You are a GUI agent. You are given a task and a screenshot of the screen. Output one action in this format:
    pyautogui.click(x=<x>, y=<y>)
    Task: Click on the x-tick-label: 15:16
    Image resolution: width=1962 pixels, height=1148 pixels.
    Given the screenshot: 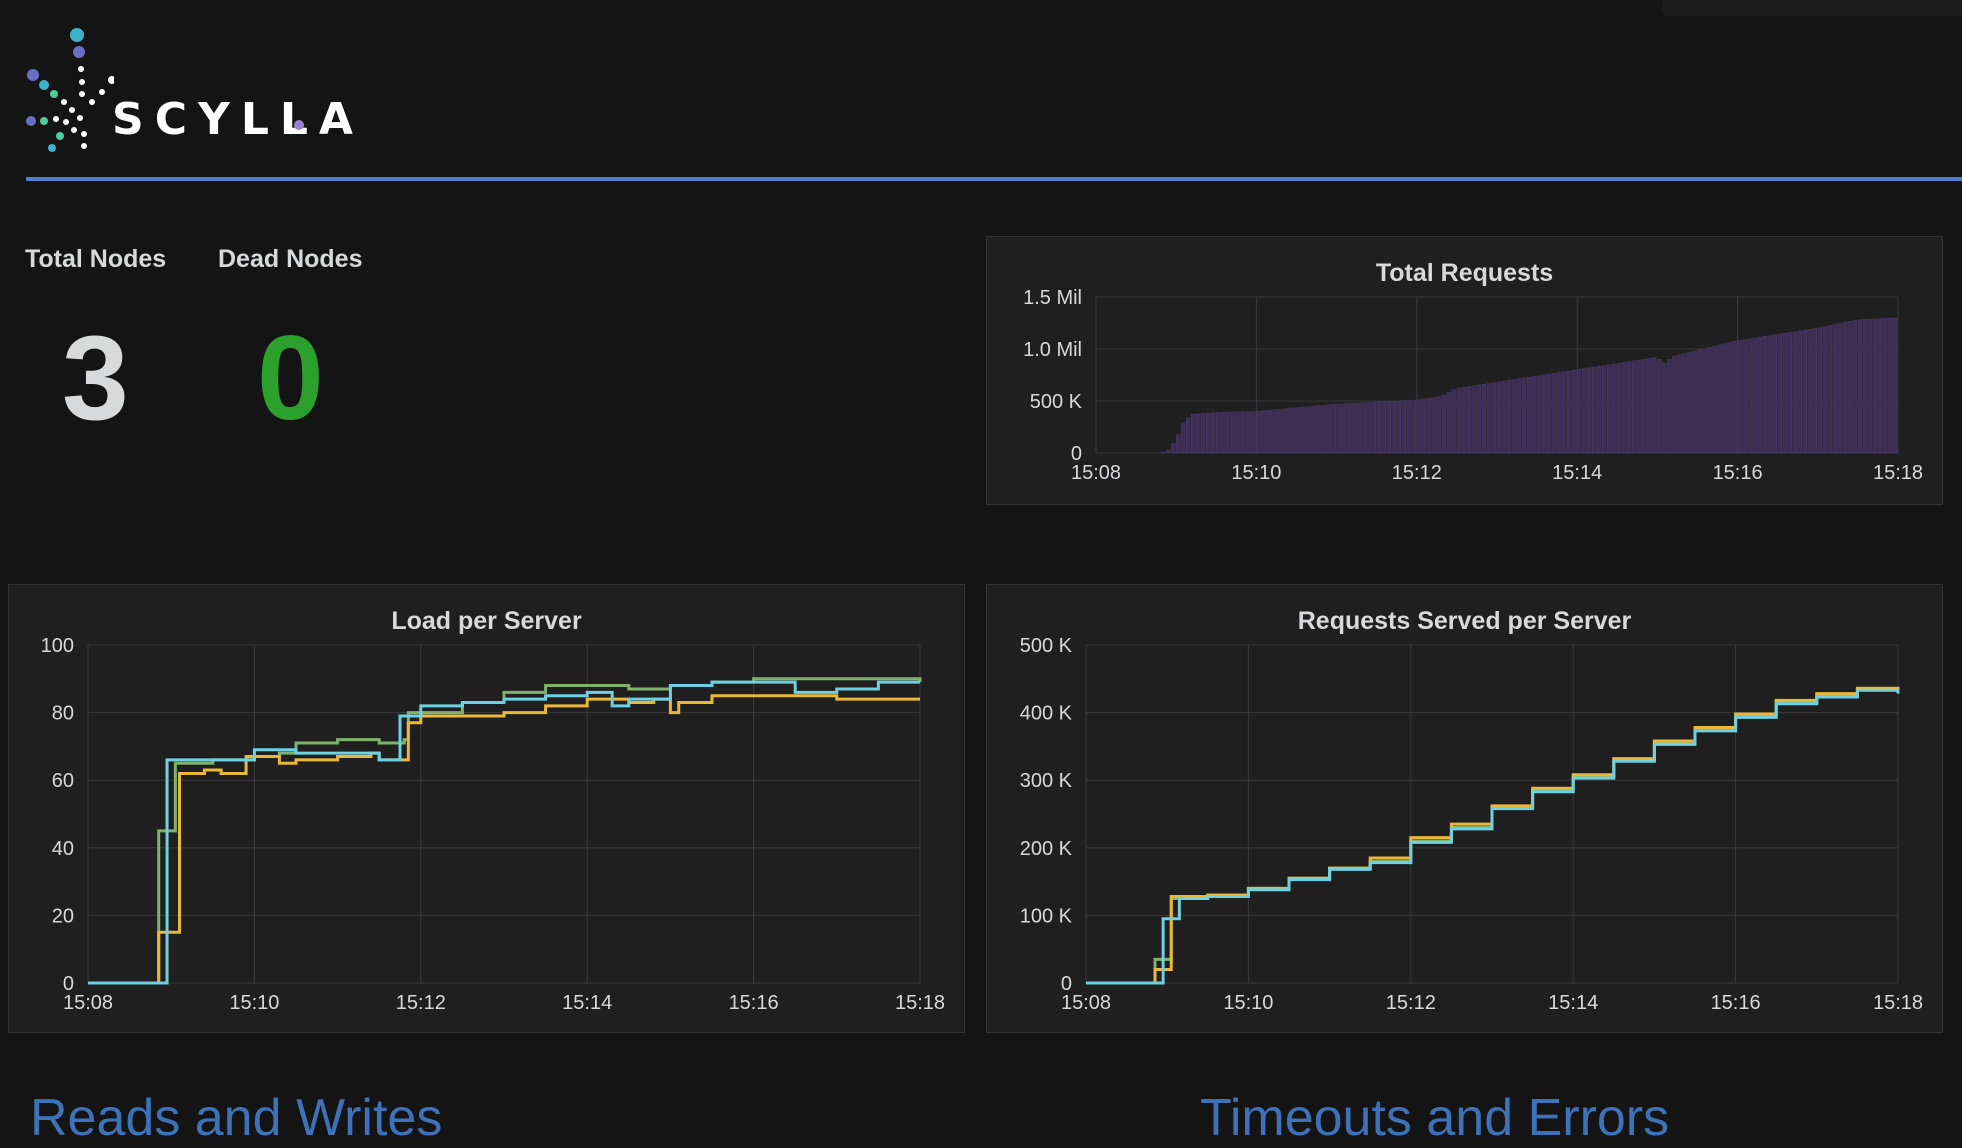 What is the action you would take?
    pyautogui.click(x=1738, y=473)
    